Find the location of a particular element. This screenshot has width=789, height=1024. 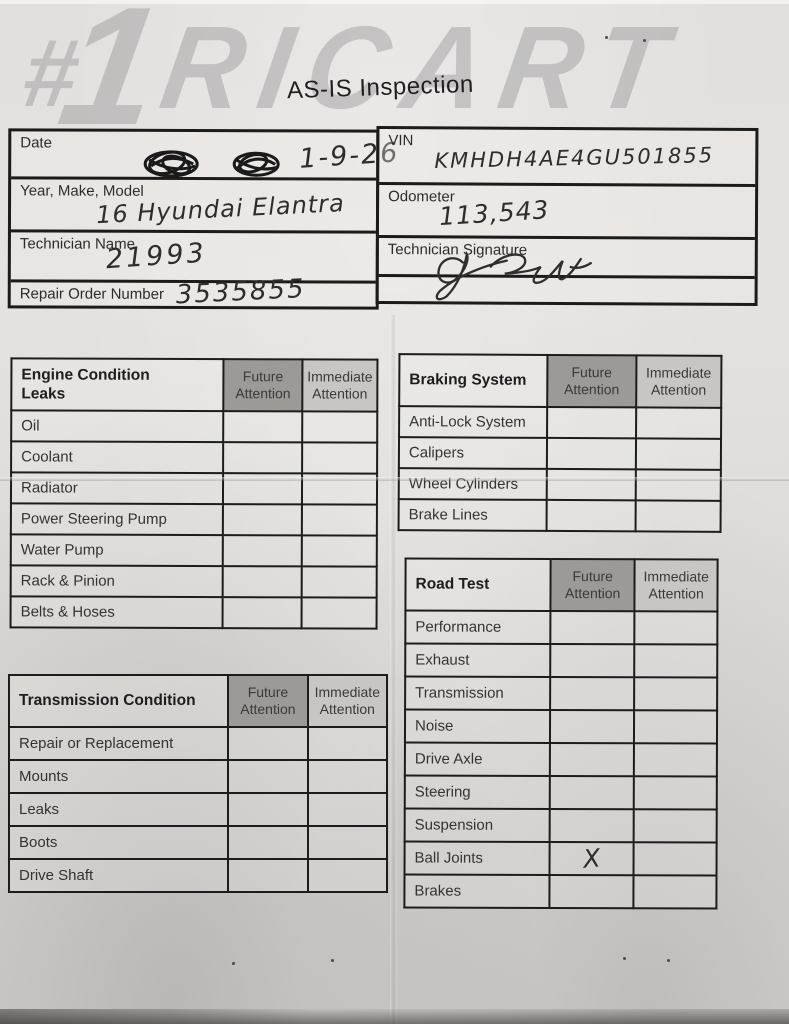

table-row: Water Pump is located at coordinates (193, 550).